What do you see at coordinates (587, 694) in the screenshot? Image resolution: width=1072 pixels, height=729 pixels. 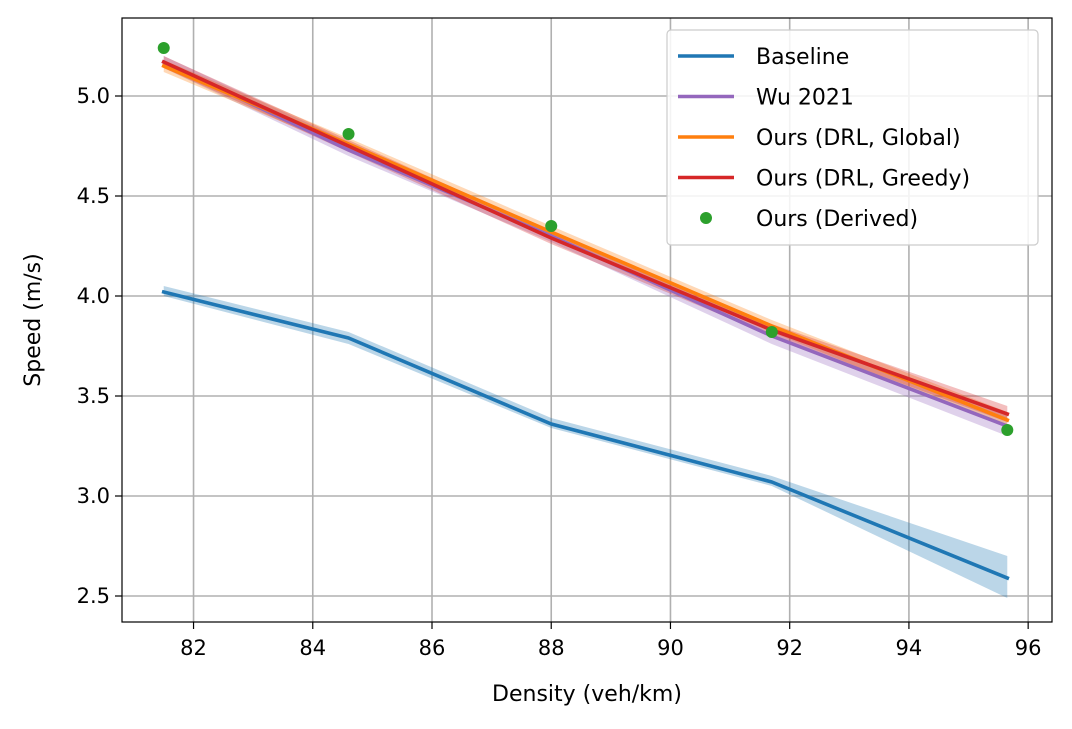 I see `x-axis-label: Density (veh/km)` at bounding box center [587, 694].